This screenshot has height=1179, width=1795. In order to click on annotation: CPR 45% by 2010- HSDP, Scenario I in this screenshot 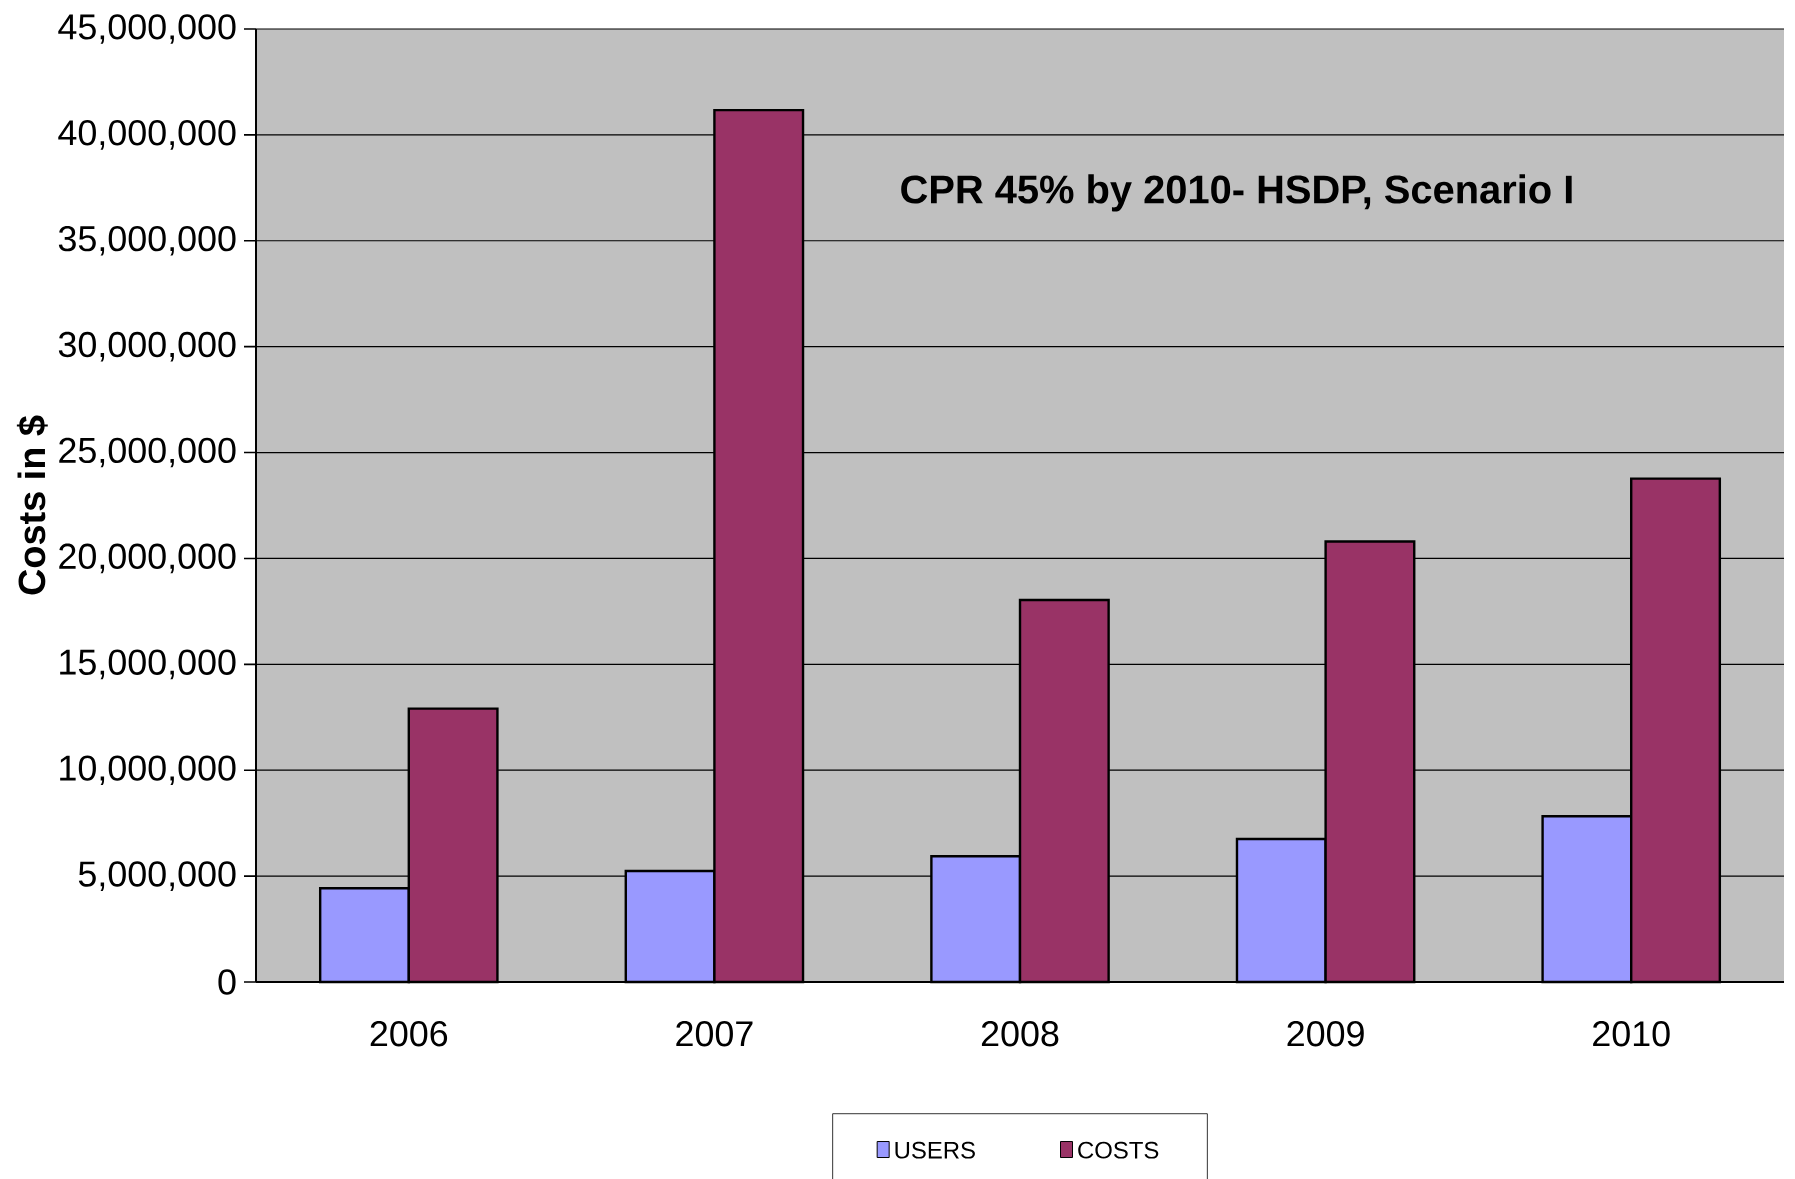, I will do `click(1236, 193)`.